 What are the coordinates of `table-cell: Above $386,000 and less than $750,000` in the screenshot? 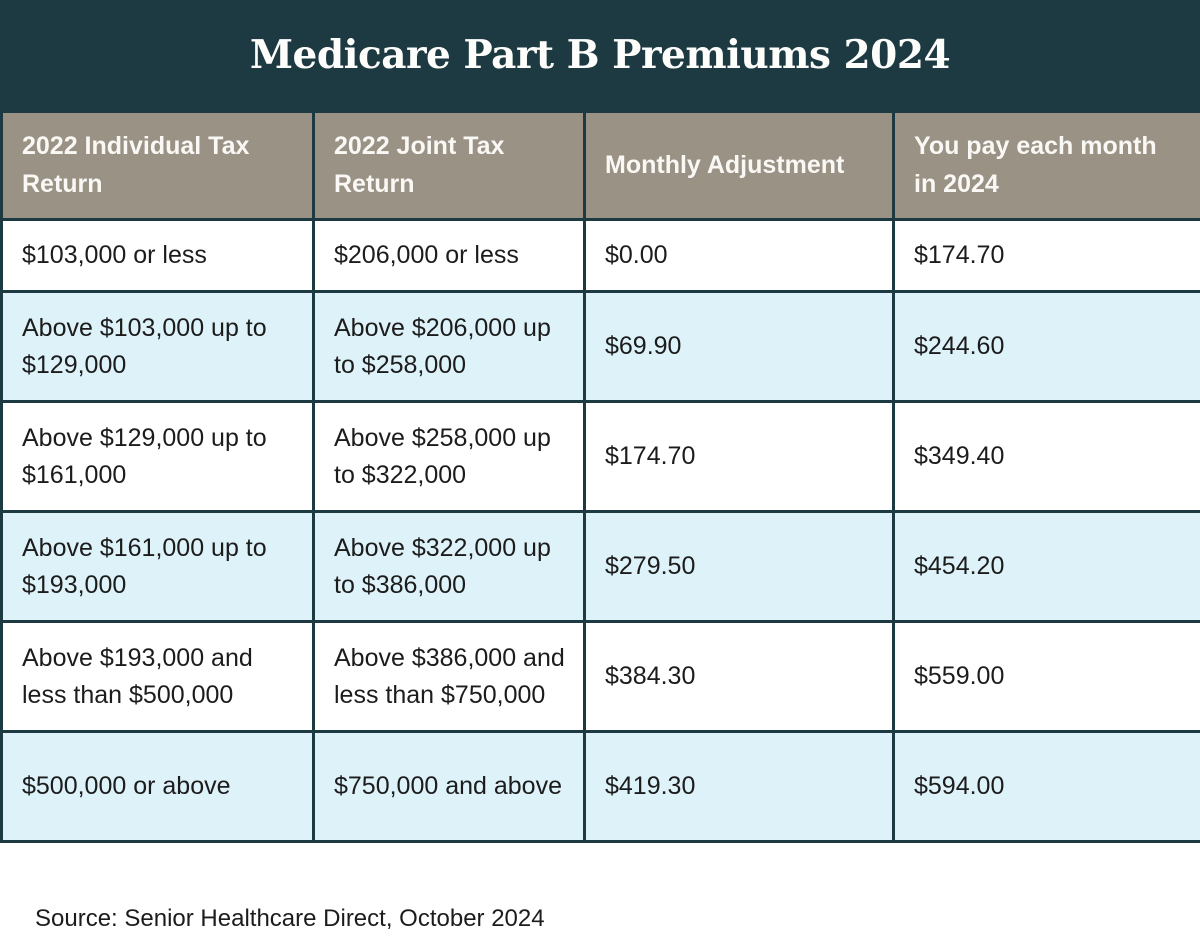 It's located at (449, 676).